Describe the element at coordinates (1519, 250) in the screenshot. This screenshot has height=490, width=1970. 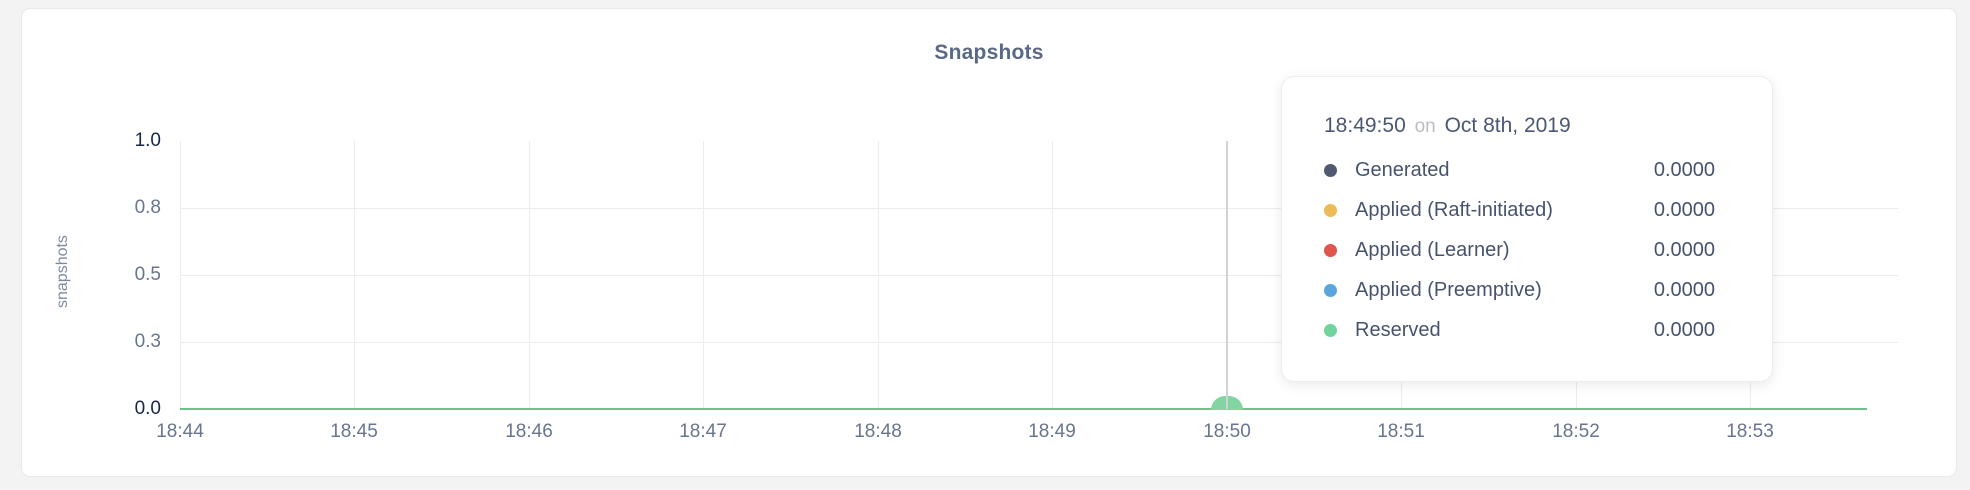
I see `tooltip-row: Applied (Learner) 0.0000` at that location.